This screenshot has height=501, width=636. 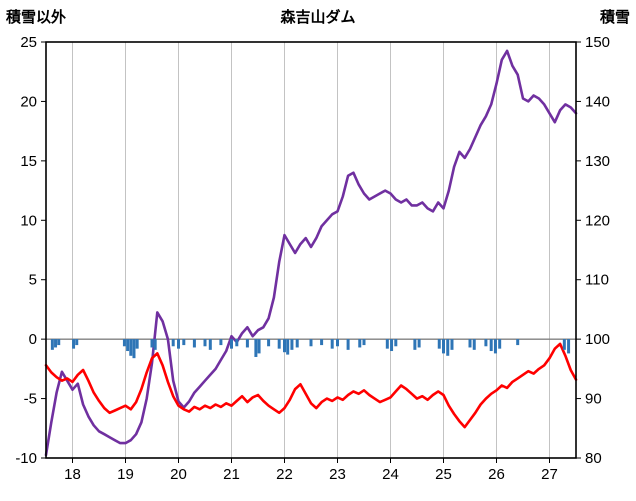 What do you see at coordinates (36, 17) in the screenshot?
I see `left-axis-title: 積雪以外` at bounding box center [36, 17].